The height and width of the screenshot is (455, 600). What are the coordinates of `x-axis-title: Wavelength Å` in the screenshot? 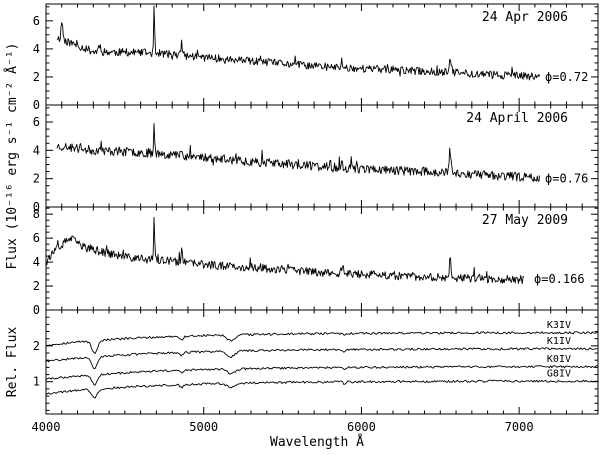 It's located at (317, 442).